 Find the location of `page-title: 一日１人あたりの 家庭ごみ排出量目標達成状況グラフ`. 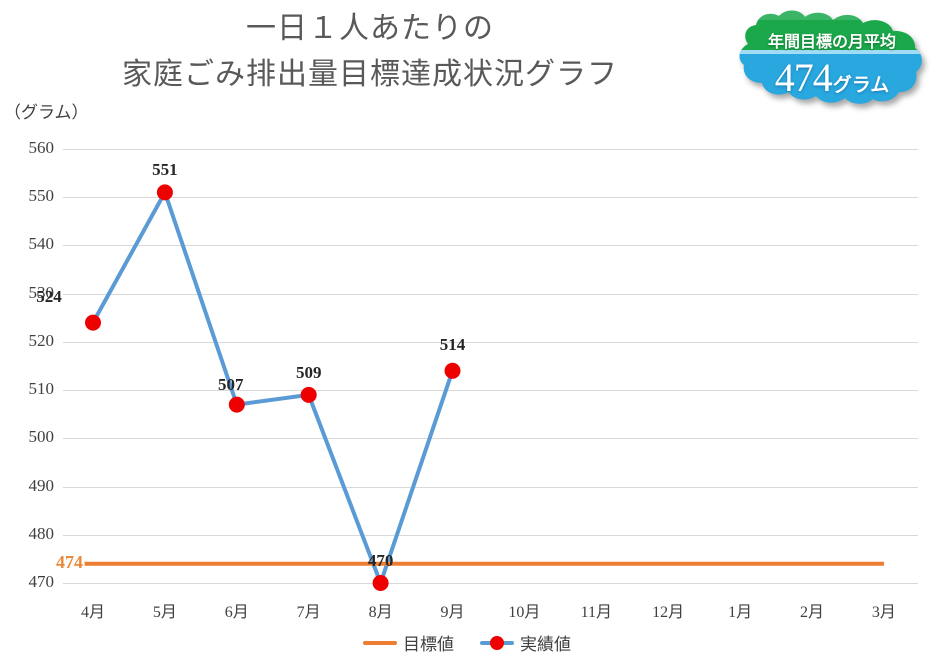

page-title: 一日１人あたりの 家庭ごみ排出量目標達成状況グラフ is located at coordinates (370, 52).